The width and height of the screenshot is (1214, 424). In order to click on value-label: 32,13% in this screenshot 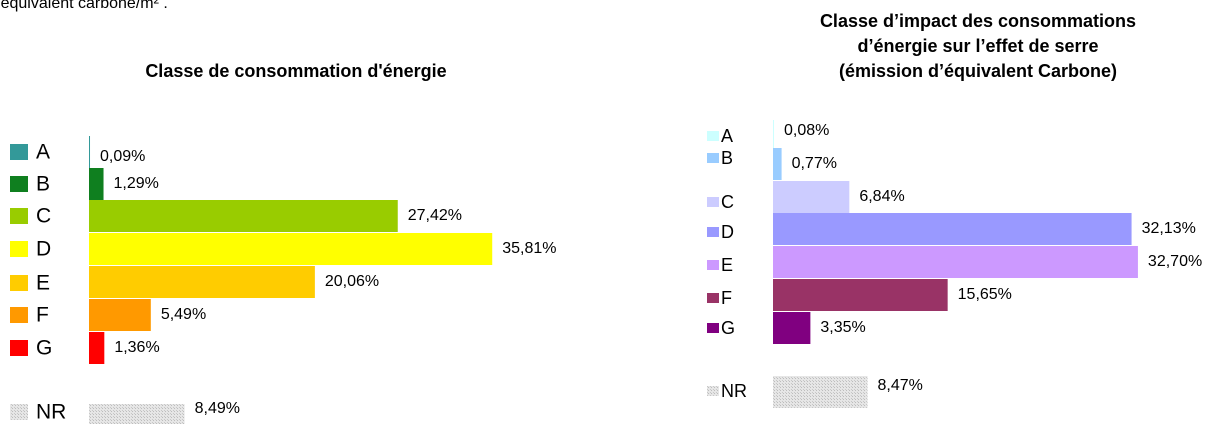, I will do `click(1169, 228)`.